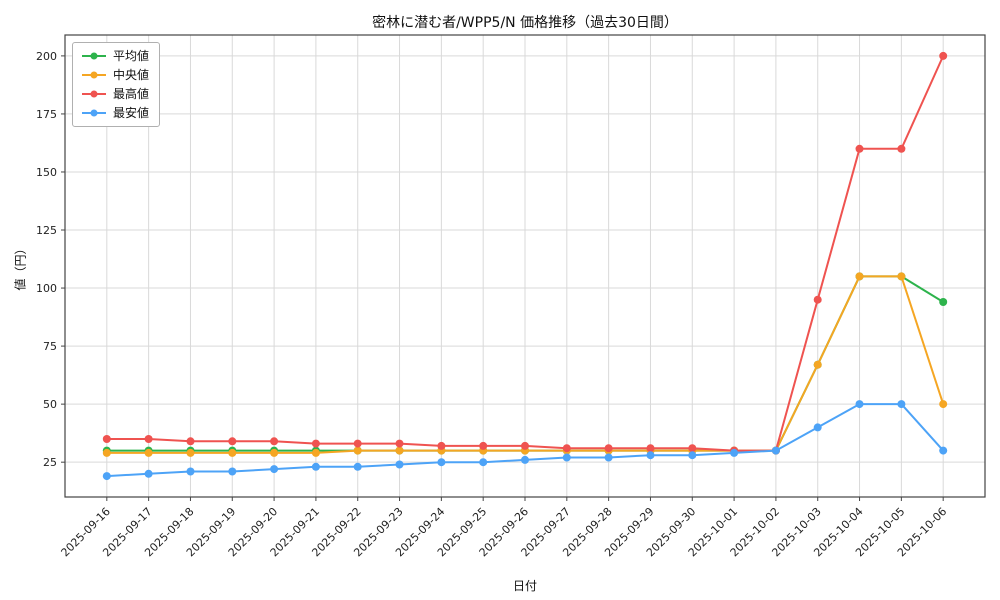 The image size is (1000, 600). I want to click on legend-item-3: 最安値, so click(115, 113).